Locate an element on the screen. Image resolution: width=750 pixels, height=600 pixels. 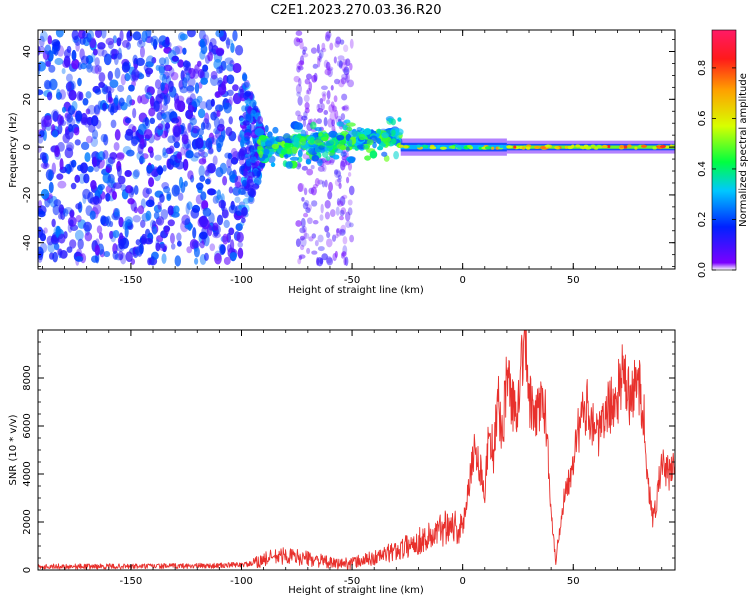
spectrogram-x-tick-label: 50 is located at coordinates (573, 280).